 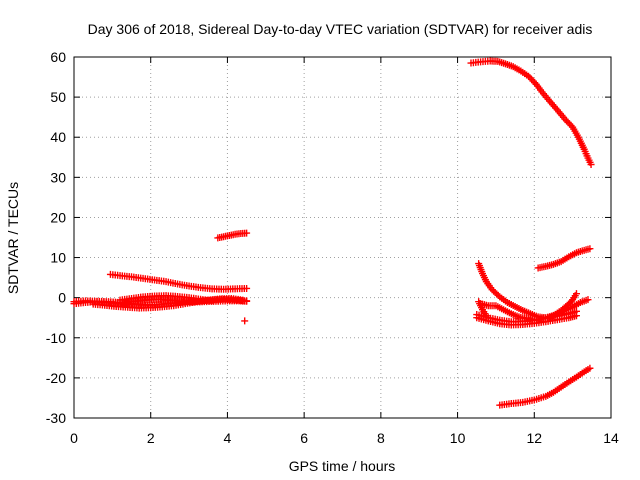 What do you see at coordinates (58, 177) in the screenshot?
I see `y-tick-label: 30` at bounding box center [58, 177].